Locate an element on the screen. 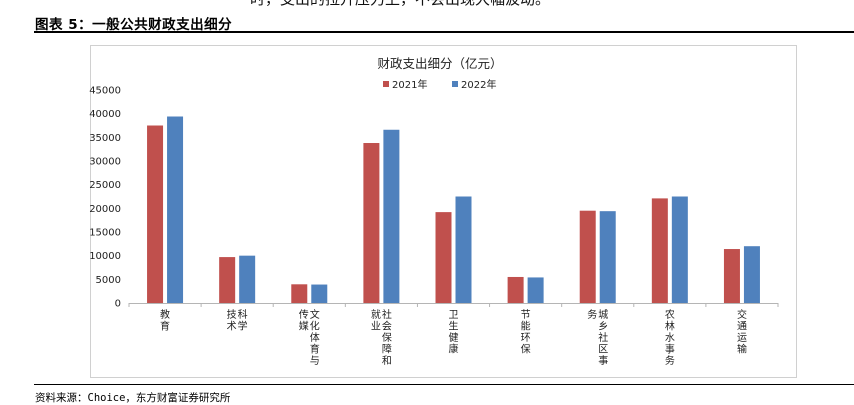 This screenshot has height=405, width=854. bar-2022年-社会保障和就业 is located at coordinates (391, 216).